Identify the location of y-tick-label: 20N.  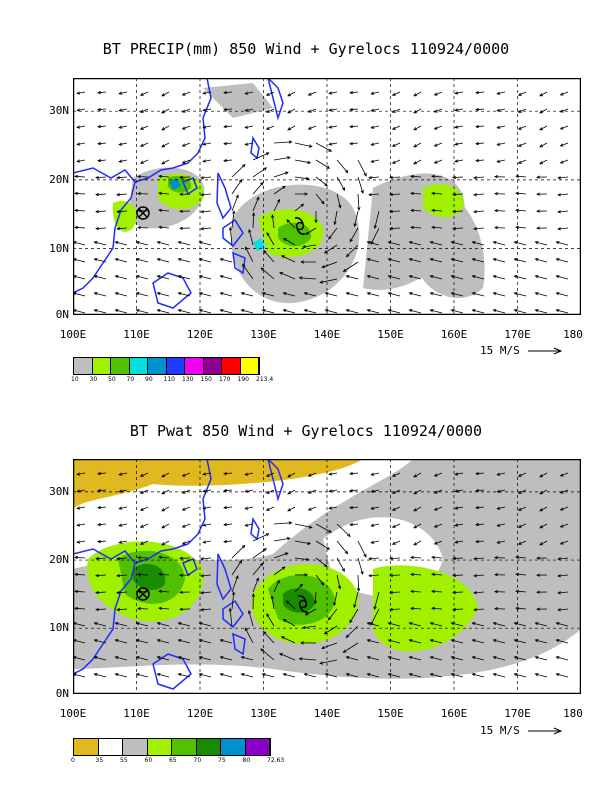
(59, 560).